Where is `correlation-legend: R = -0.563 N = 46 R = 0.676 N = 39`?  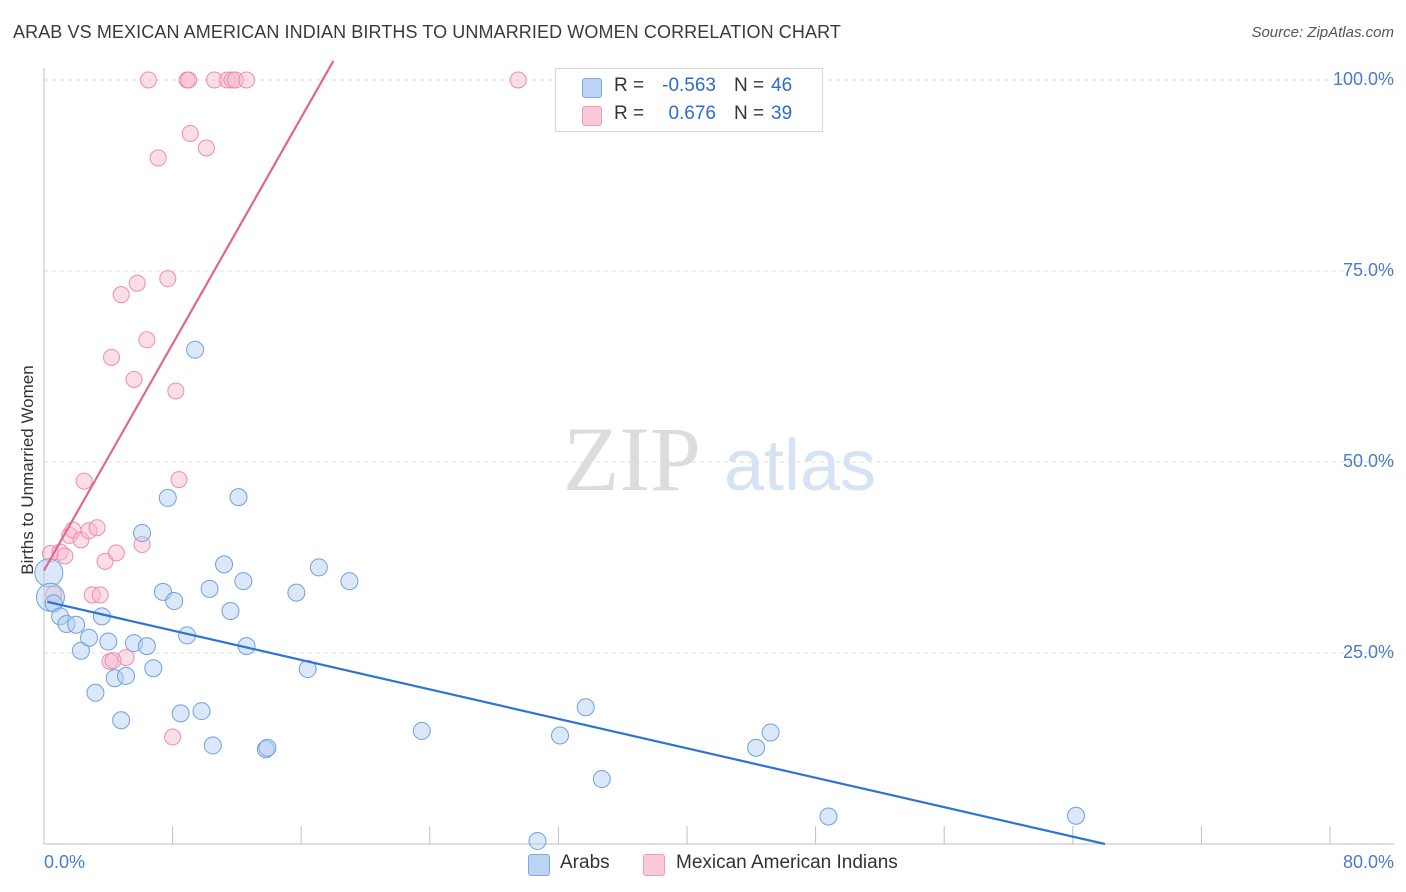
correlation-legend: R = -0.563 N = 46 R = 0.676 N = 39 is located at coordinates (689, 100).